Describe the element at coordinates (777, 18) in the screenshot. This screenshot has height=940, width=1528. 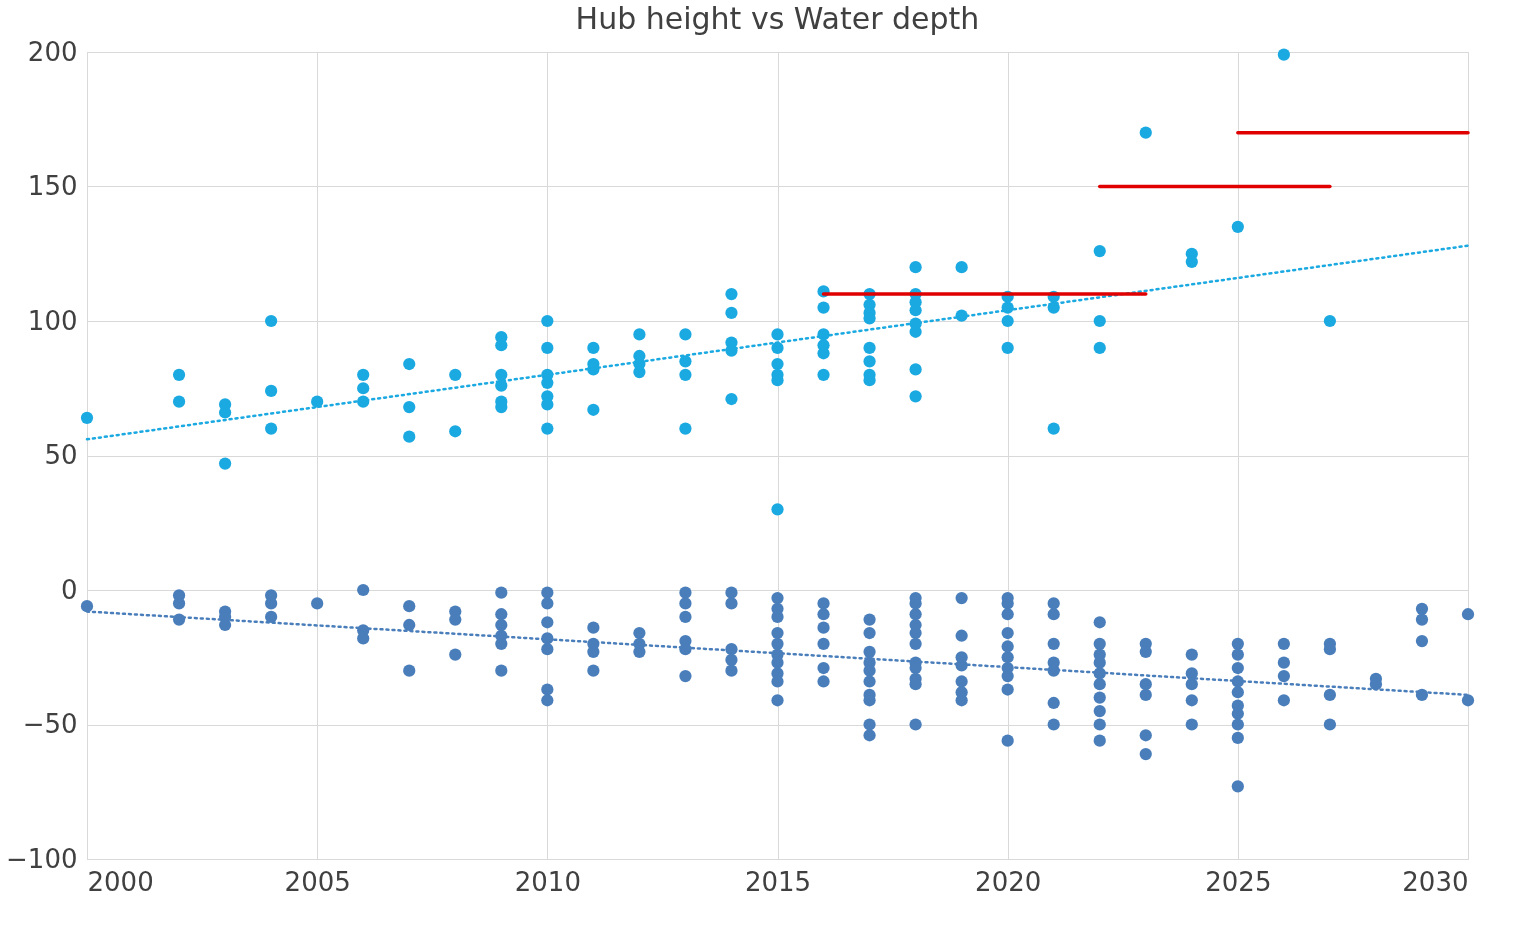
I see `chart-title: Hub height vs Water depth` at that location.